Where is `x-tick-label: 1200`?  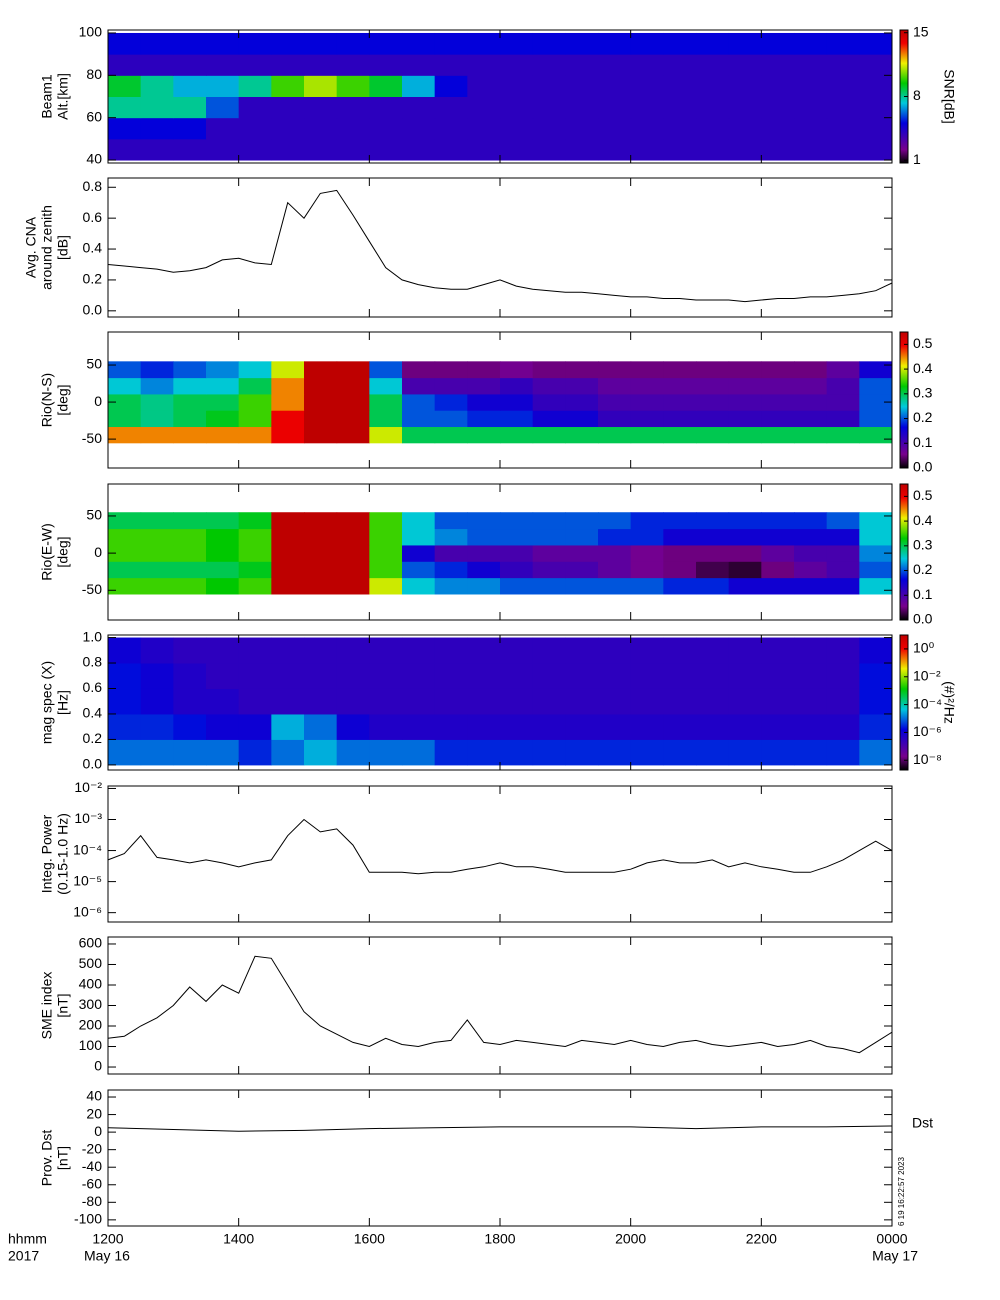 x-tick-label: 1200 is located at coordinates (107, 1239).